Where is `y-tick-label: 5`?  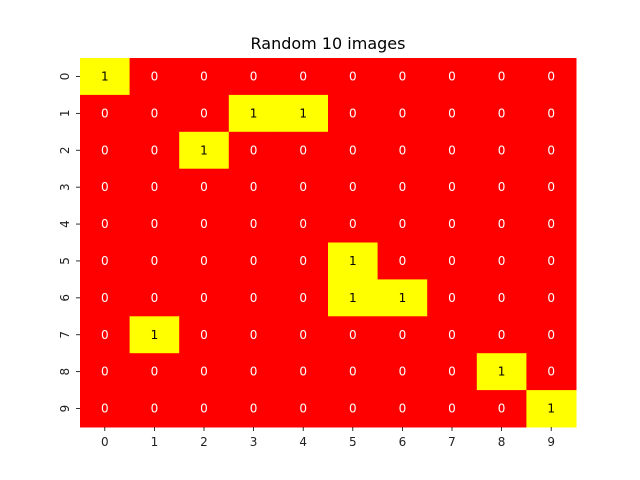
y-tick-label: 5 is located at coordinates (65, 261).